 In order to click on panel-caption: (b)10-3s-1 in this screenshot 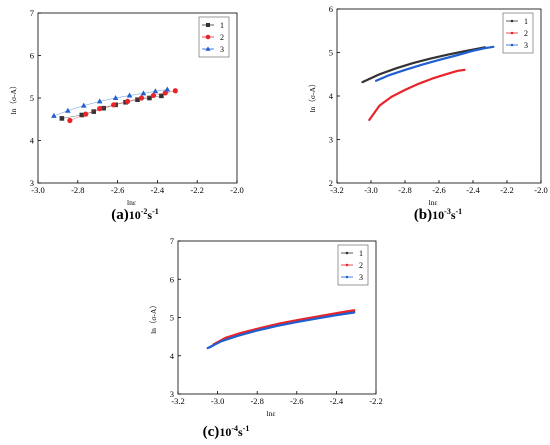, I will do `click(438, 215)`.